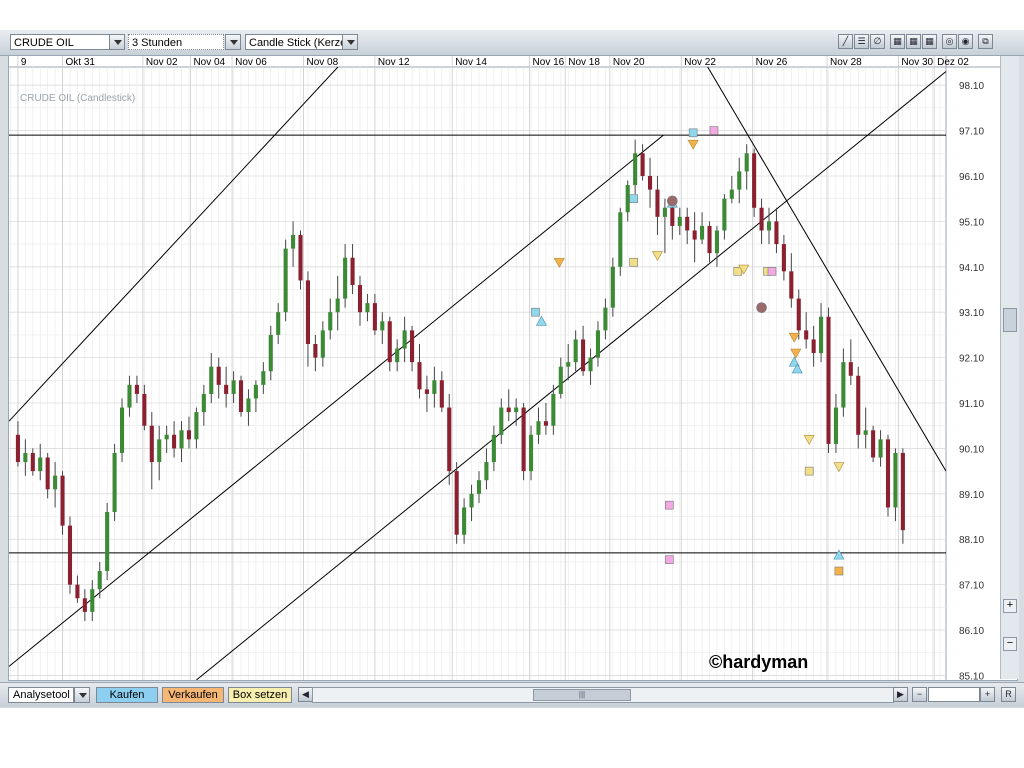 The image size is (1024, 768). Describe the element at coordinates (176, 42) in the screenshot. I see `interval-select: 3 Stunden` at that location.